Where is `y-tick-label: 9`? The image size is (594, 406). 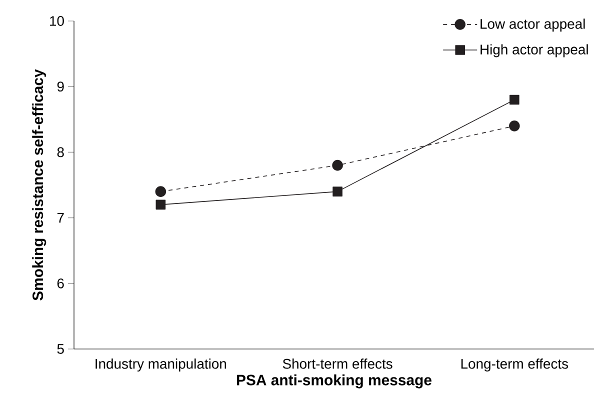 y-tick-label: 9 is located at coordinates (60, 87).